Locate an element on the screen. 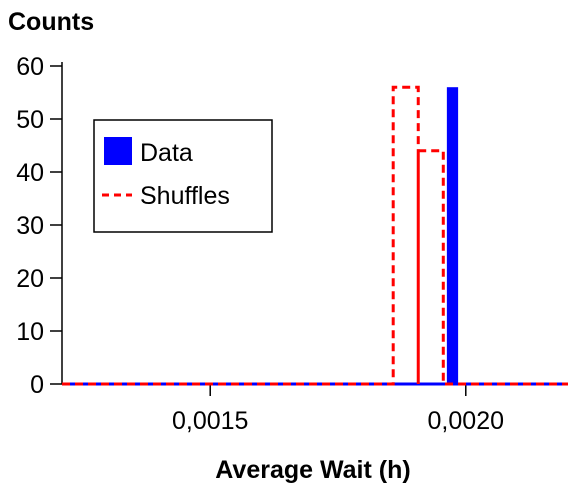 Image resolution: width=568 pixels, height=490 pixels. x-tick-label: 0,0020 is located at coordinates (466, 421).